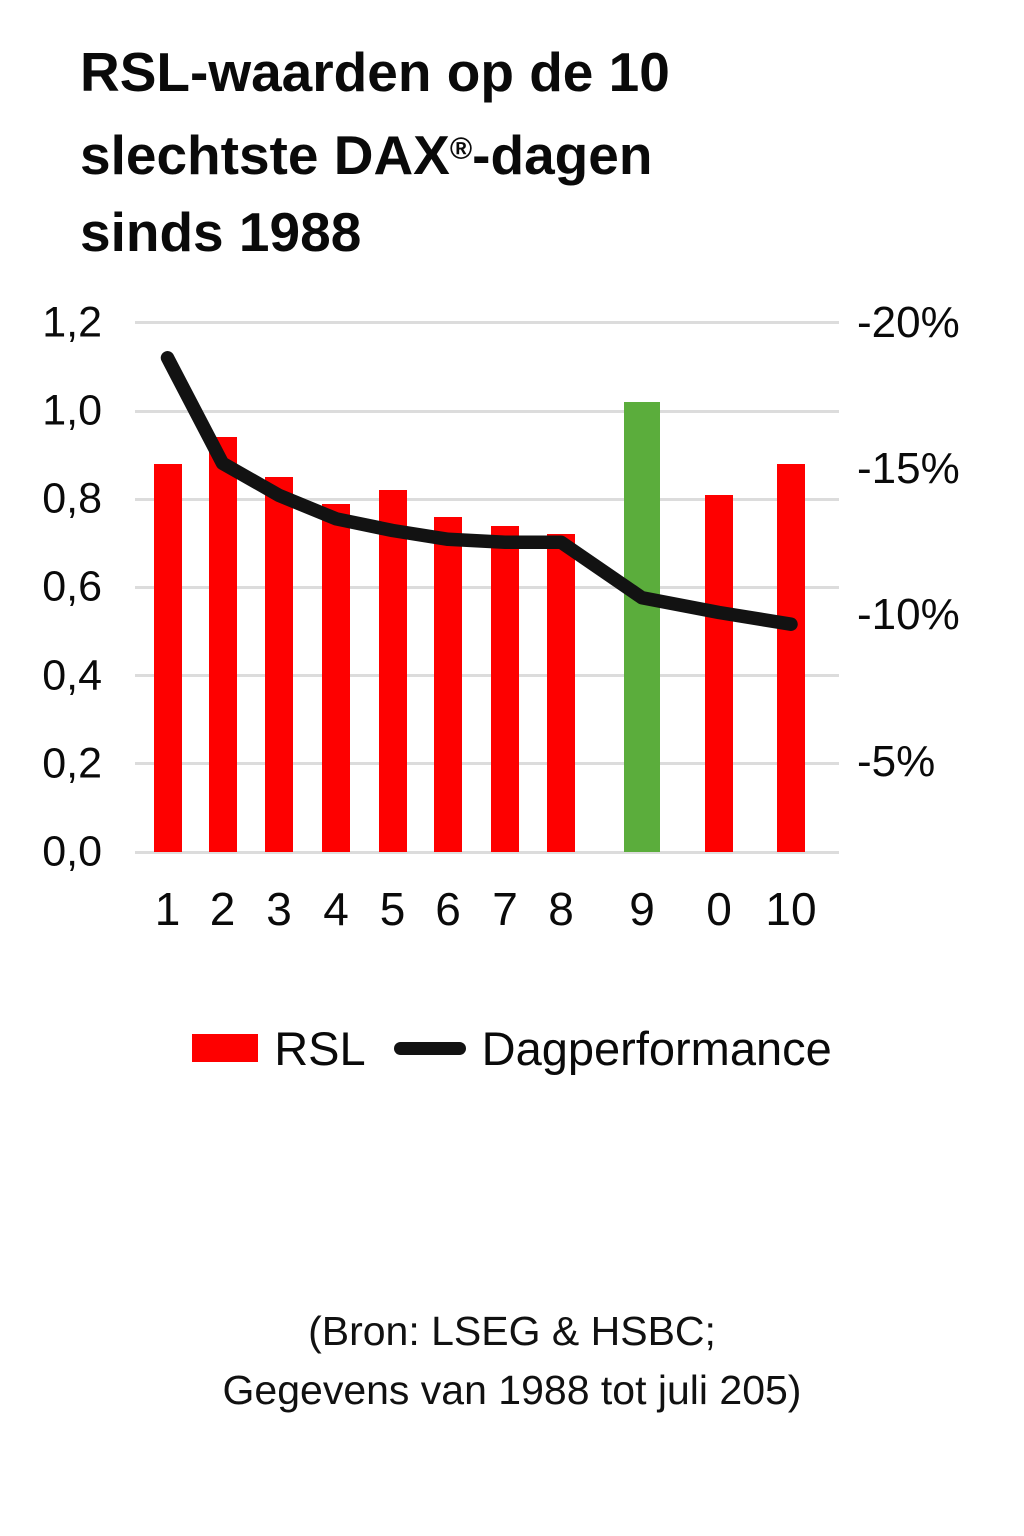  Describe the element at coordinates (222, 909) in the screenshot. I see `x-axis-tick-label: 2` at that location.